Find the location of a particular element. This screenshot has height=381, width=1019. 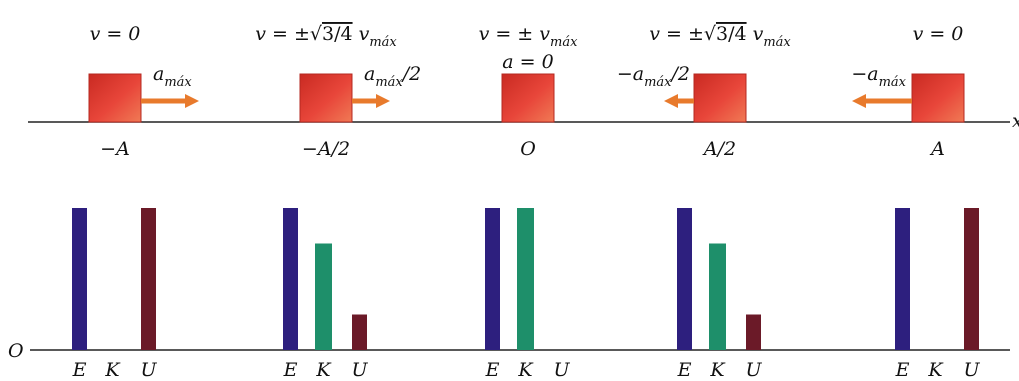

acceleration-label: amáx is located at coordinates (172, 76).